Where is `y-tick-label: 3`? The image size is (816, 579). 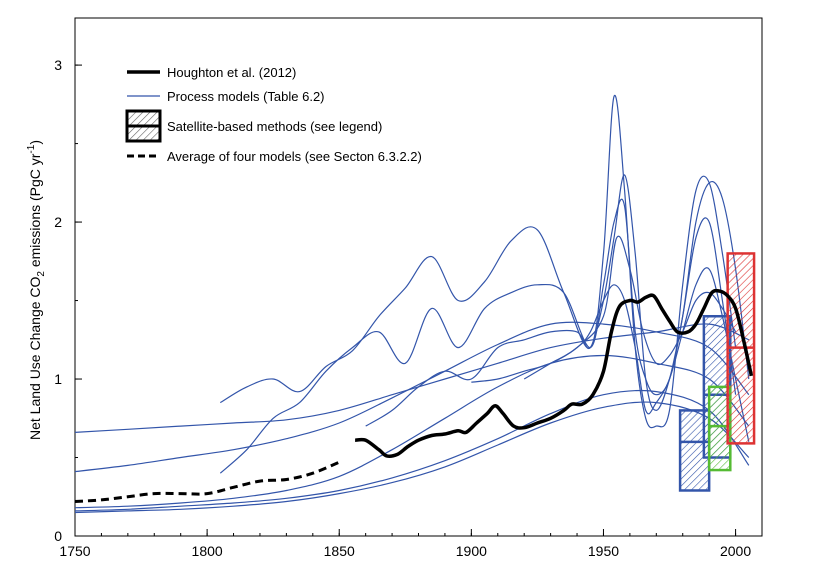 y-tick-label: 3 is located at coordinates (58, 65).